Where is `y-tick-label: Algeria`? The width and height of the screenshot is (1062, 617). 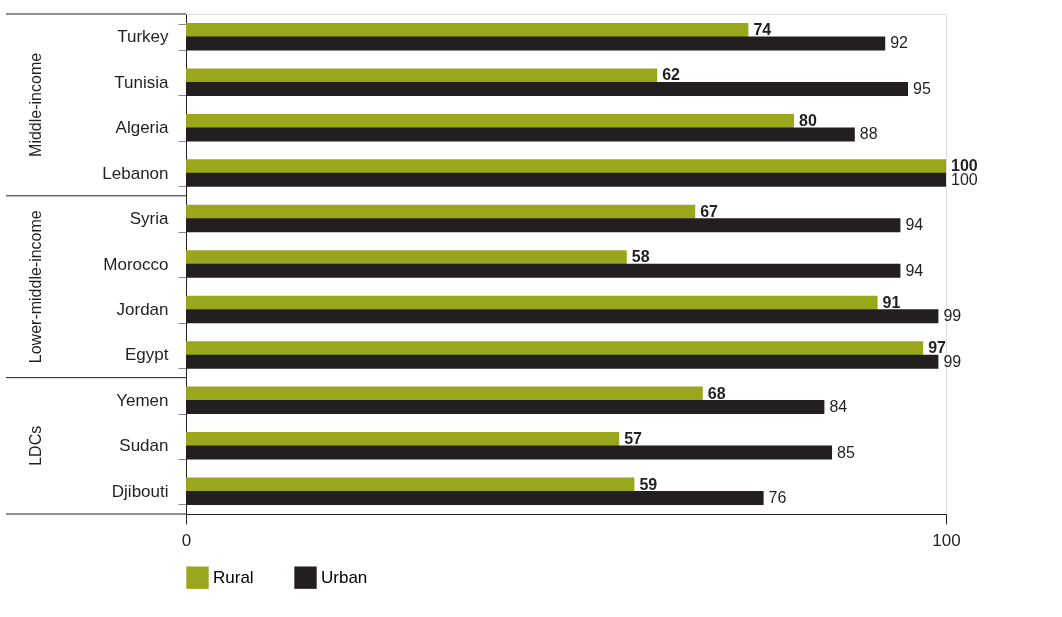
y-tick-label: Algeria is located at coordinates (142, 128).